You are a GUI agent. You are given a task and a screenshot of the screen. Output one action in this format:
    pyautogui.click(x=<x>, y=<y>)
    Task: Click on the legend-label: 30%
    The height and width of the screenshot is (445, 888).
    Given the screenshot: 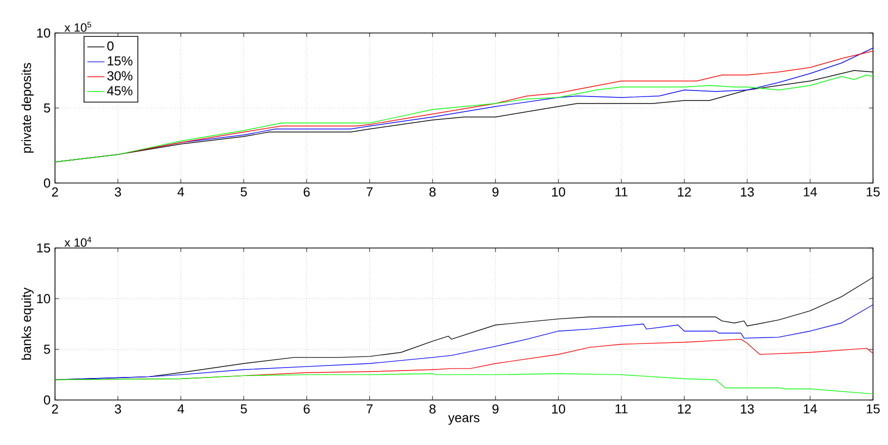 What is the action you would take?
    pyautogui.click(x=119, y=75)
    